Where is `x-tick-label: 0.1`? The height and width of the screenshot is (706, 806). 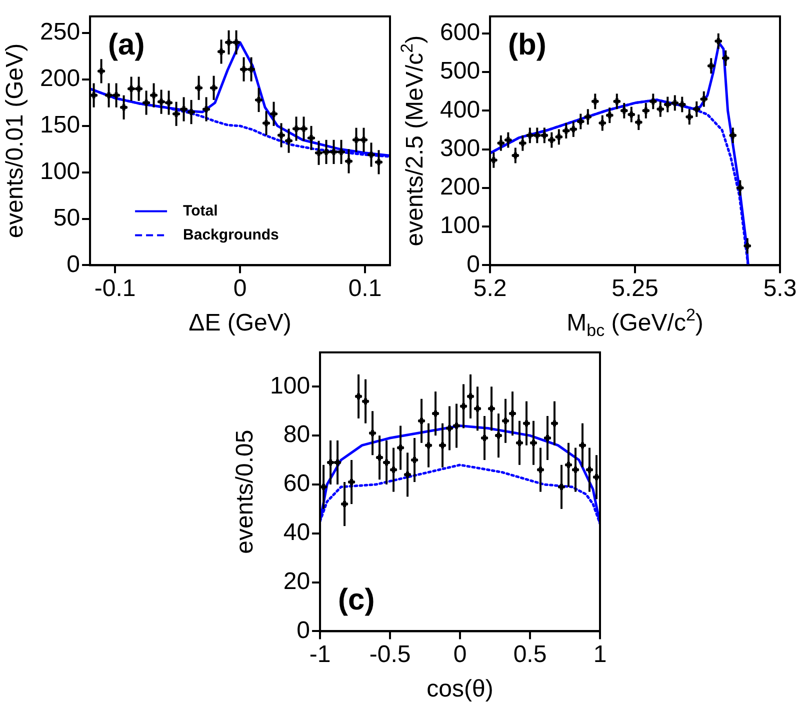
x-tick-label: 0.1 is located at coordinates (365, 288).